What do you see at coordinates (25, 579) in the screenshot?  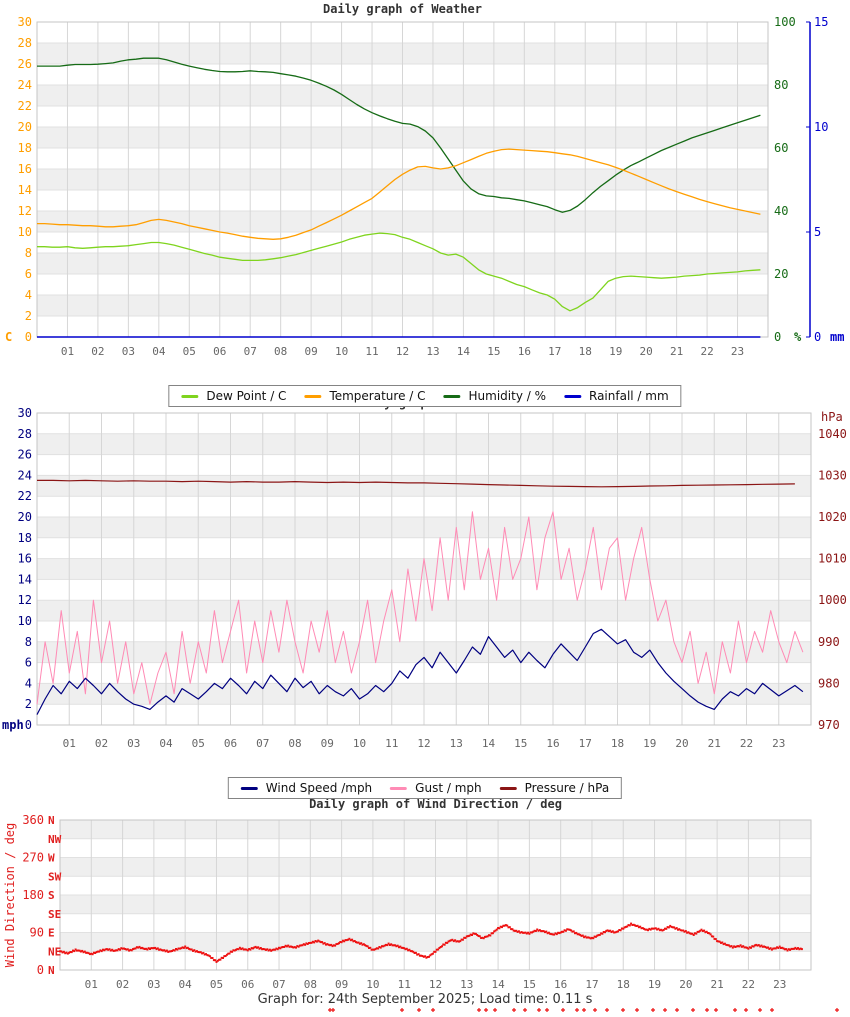 I see `c2-left-tick: 14` at bounding box center [25, 579].